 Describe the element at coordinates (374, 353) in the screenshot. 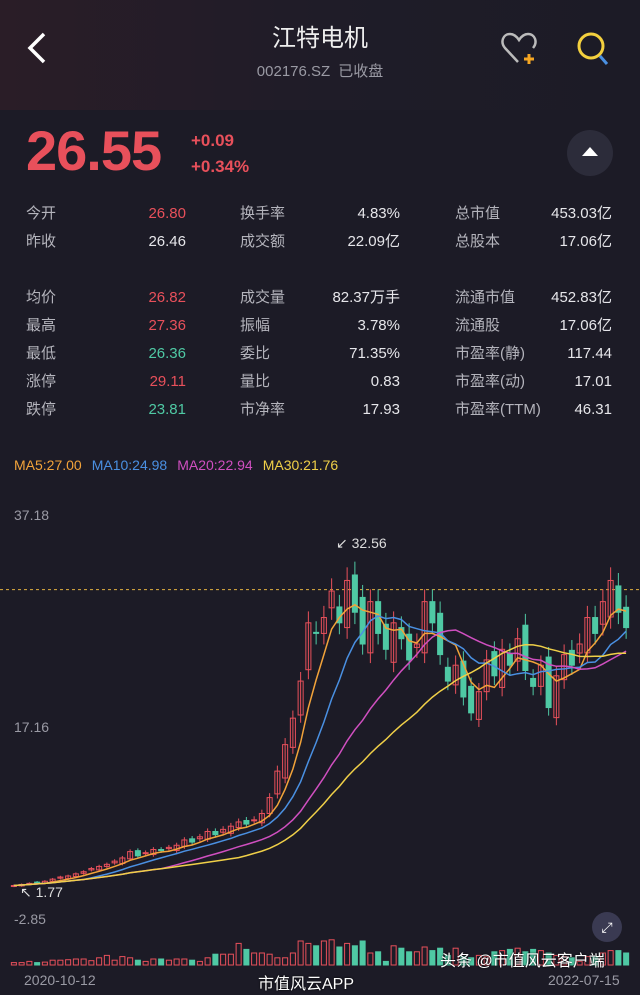

I see `stat-value: 71.35%` at that location.